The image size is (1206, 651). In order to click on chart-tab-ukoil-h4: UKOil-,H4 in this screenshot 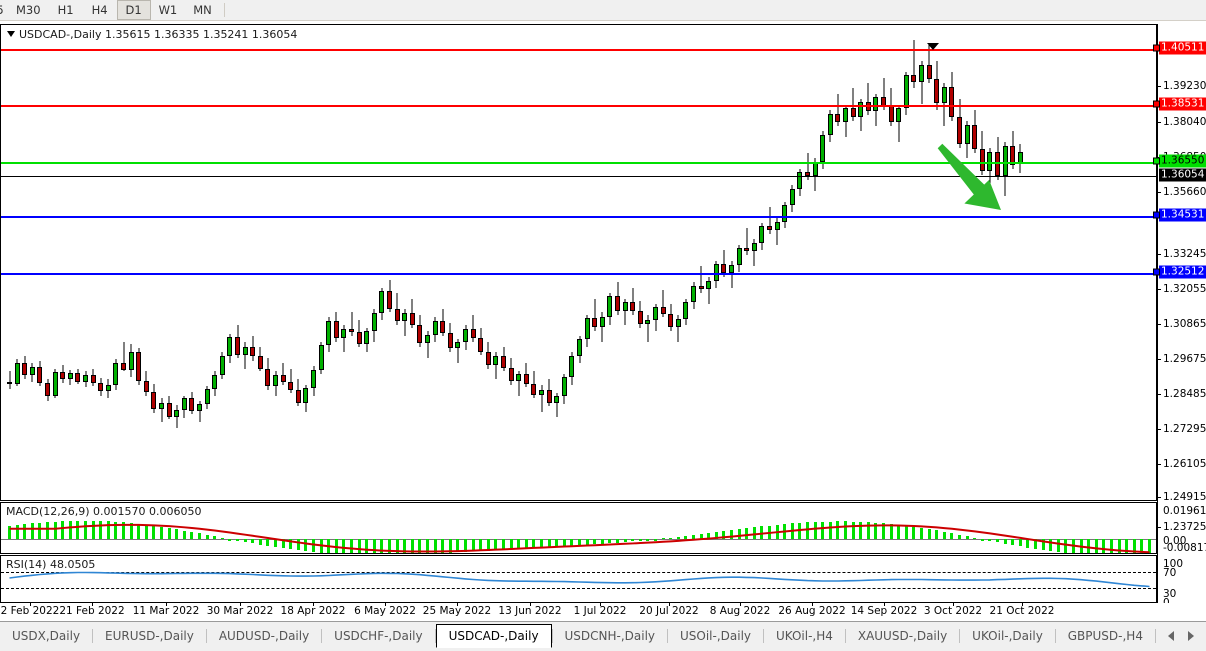, I will do `click(804, 636)`.